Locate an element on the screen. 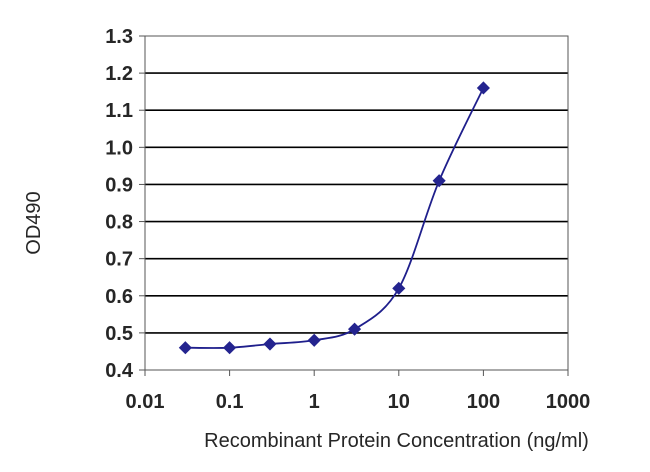  y-tick-label: 0.4 is located at coordinates (119, 371).